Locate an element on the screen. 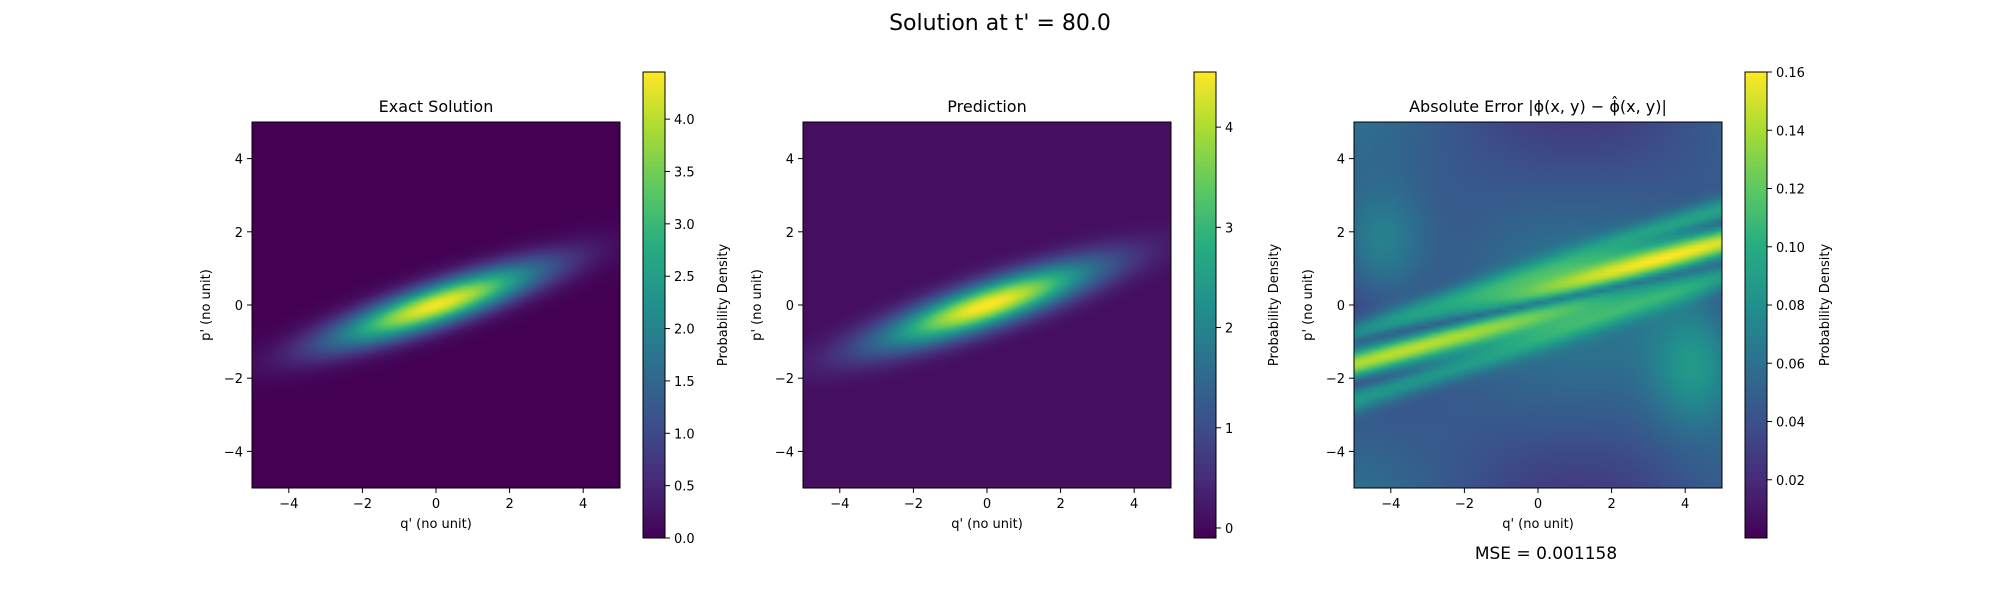 Image resolution: width=2000 pixels, height=600 pixels. colorbar-tick-label: 0.10 is located at coordinates (1790, 248).